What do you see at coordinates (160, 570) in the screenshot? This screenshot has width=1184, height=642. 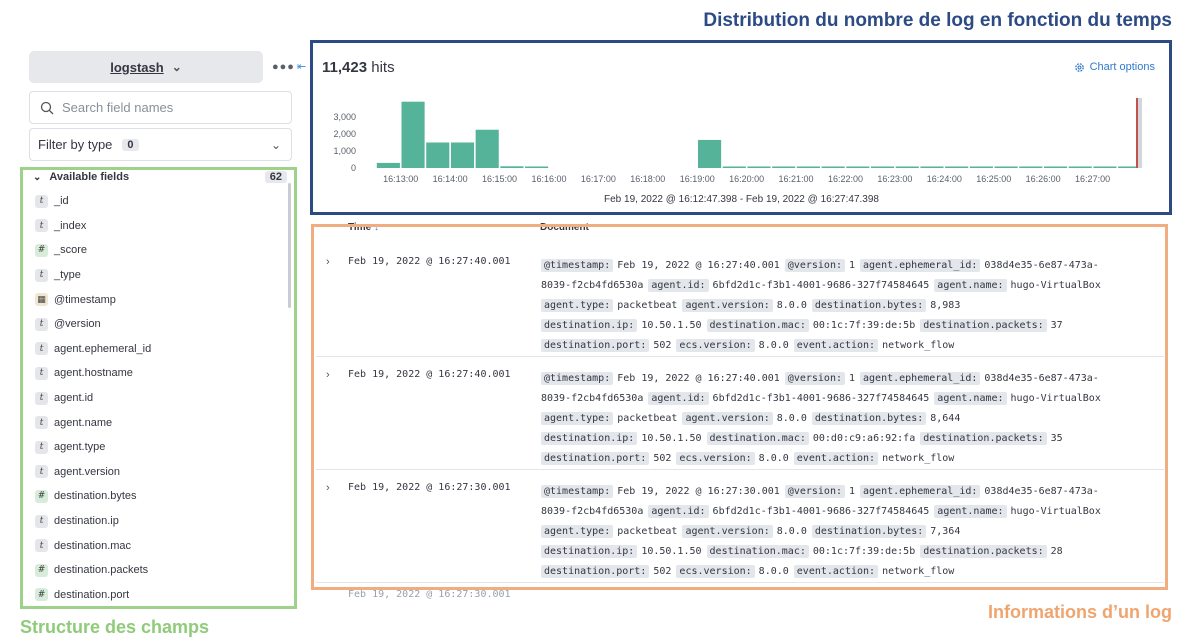 I see `field-item: # destination.packets` at bounding box center [160, 570].